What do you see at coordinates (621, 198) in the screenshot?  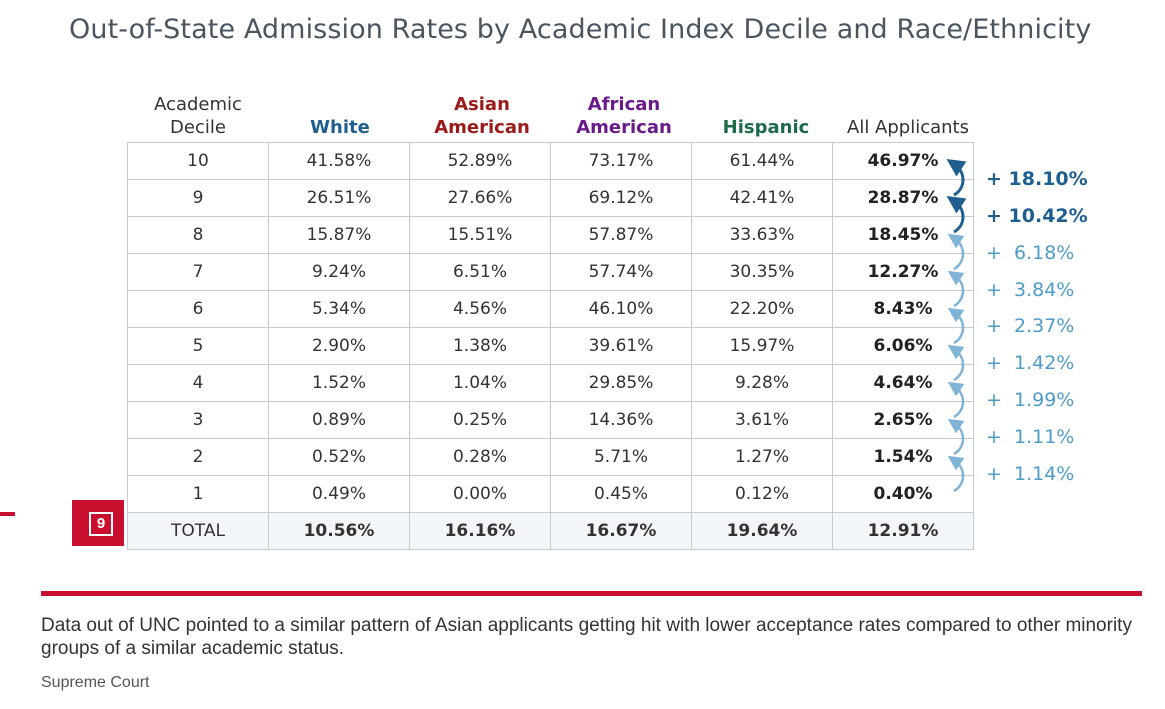 I see `cell-african: 69.12%` at bounding box center [621, 198].